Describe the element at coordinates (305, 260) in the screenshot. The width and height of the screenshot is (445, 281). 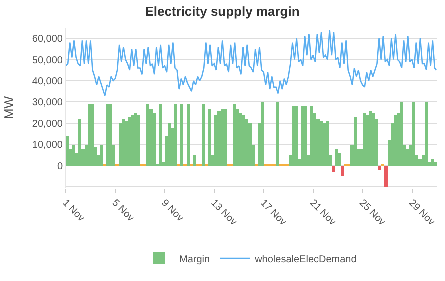
I see `legend-label: wholesaleElecDemand` at that location.